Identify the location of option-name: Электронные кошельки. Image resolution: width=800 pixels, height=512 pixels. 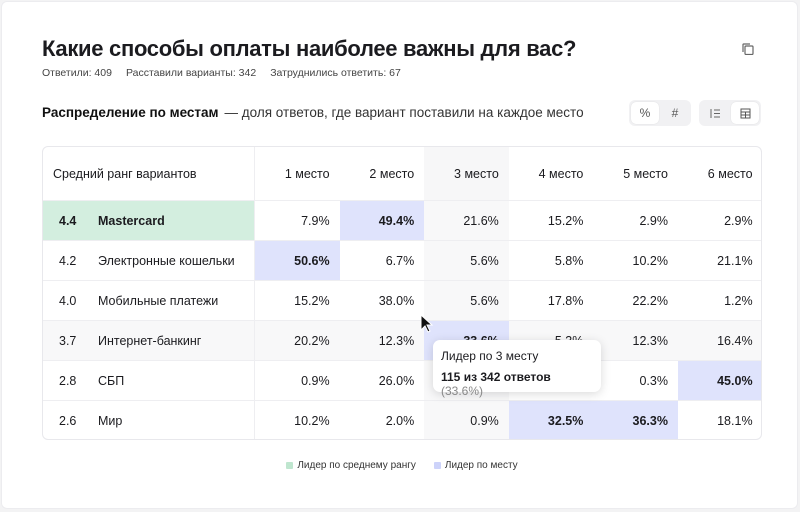
(166, 260).